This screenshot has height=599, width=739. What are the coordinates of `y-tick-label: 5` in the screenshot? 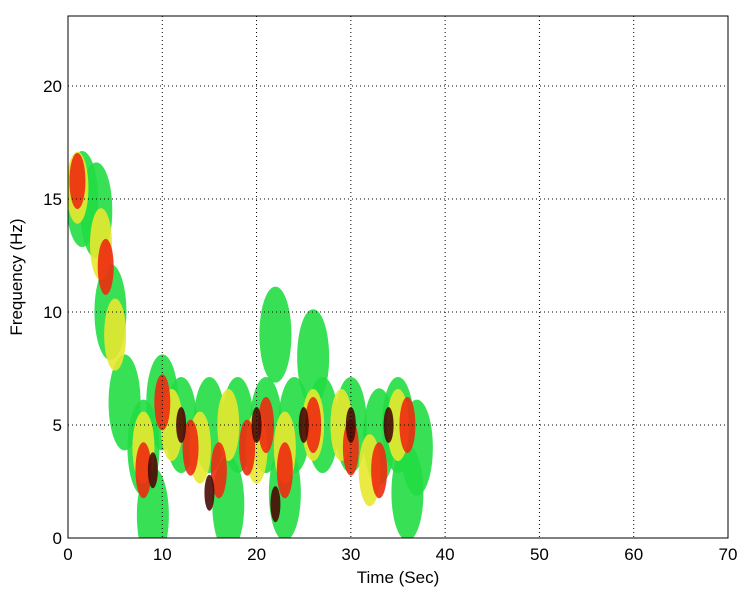 It's located at (57, 425).